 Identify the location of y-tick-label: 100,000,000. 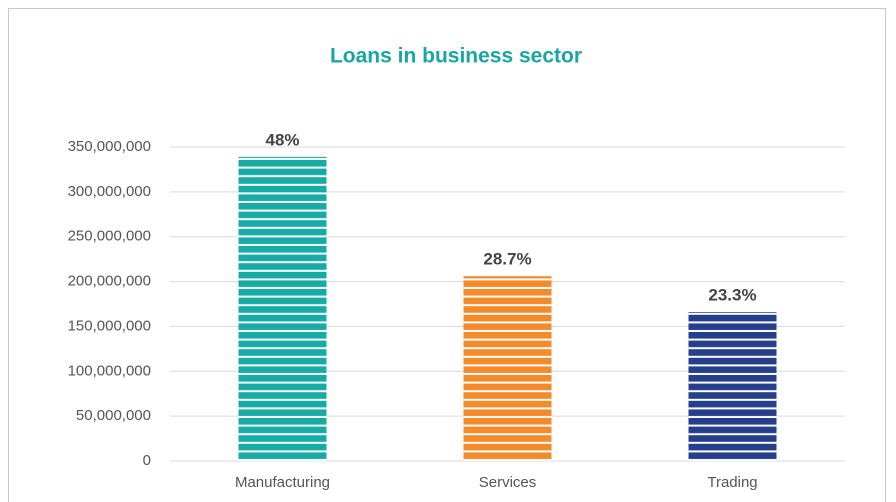
(109, 370).